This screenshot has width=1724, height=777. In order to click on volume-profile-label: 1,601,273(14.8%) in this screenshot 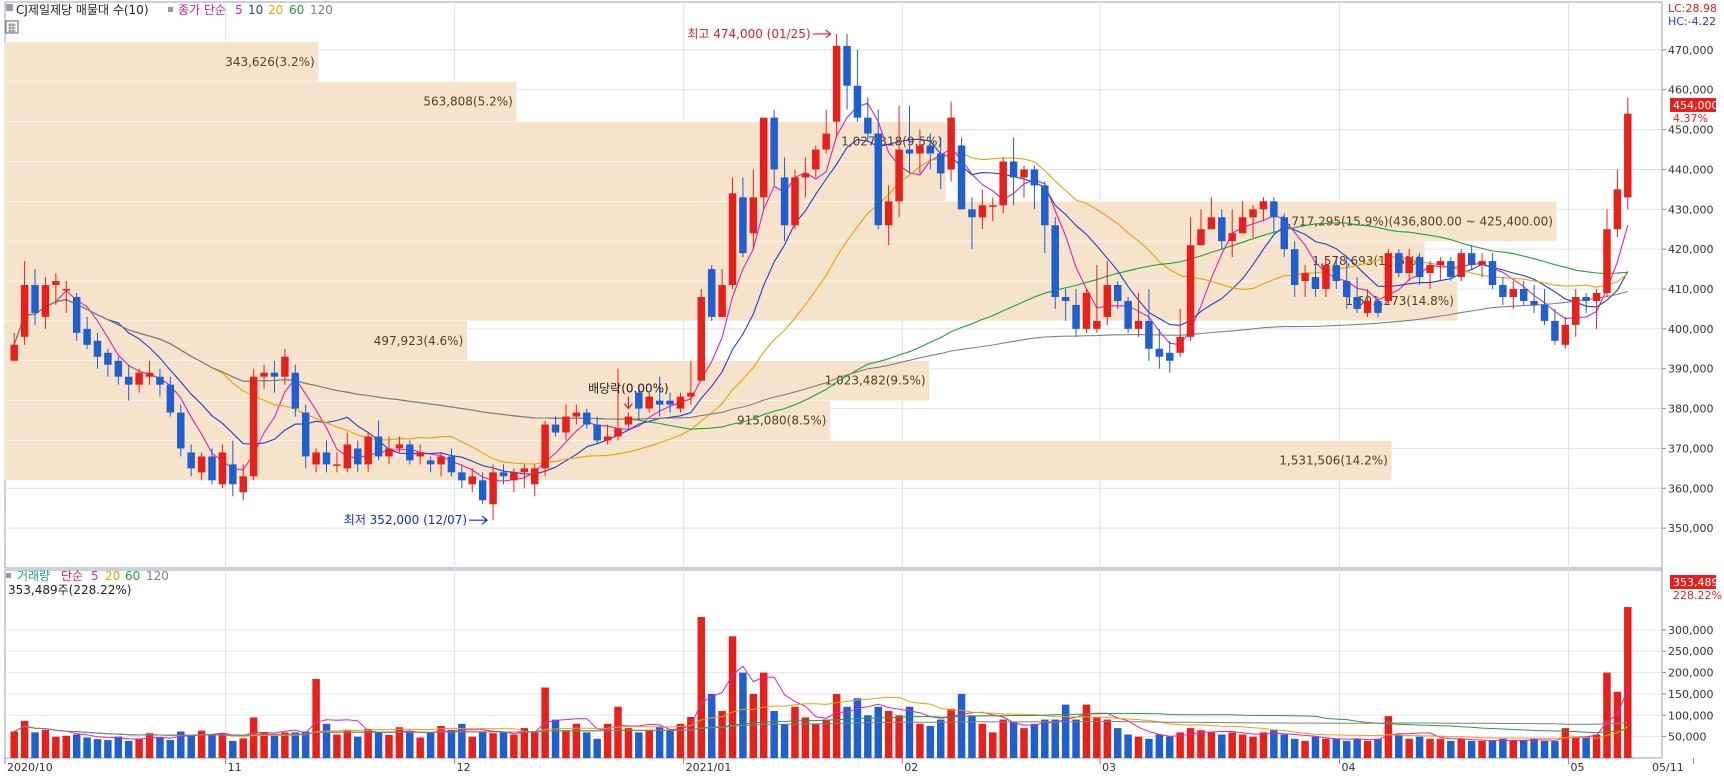, I will do `click(1399, 301)`.